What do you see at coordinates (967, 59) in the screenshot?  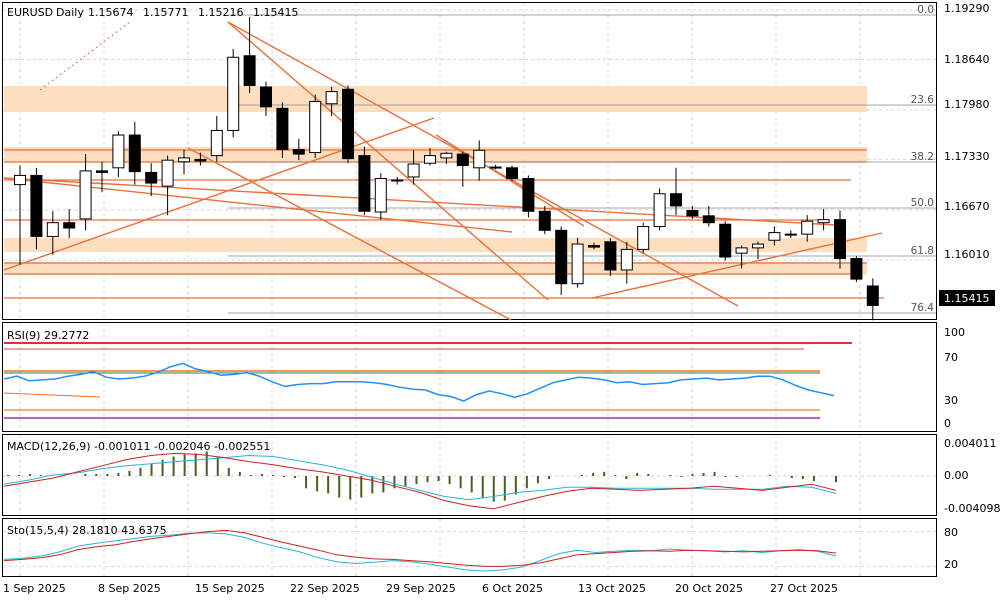 I see `price-axis-tick-label: 1.18640` at bounding box center [967, 59].